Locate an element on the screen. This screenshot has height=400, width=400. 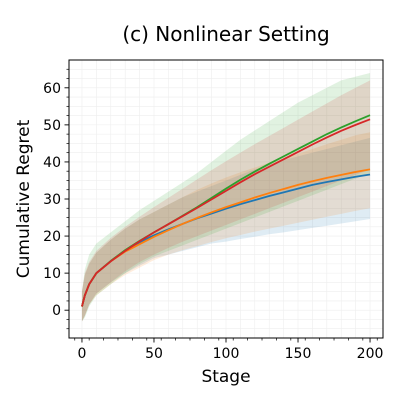
x-tick-label: 100 is located at coordinates (226, 354).